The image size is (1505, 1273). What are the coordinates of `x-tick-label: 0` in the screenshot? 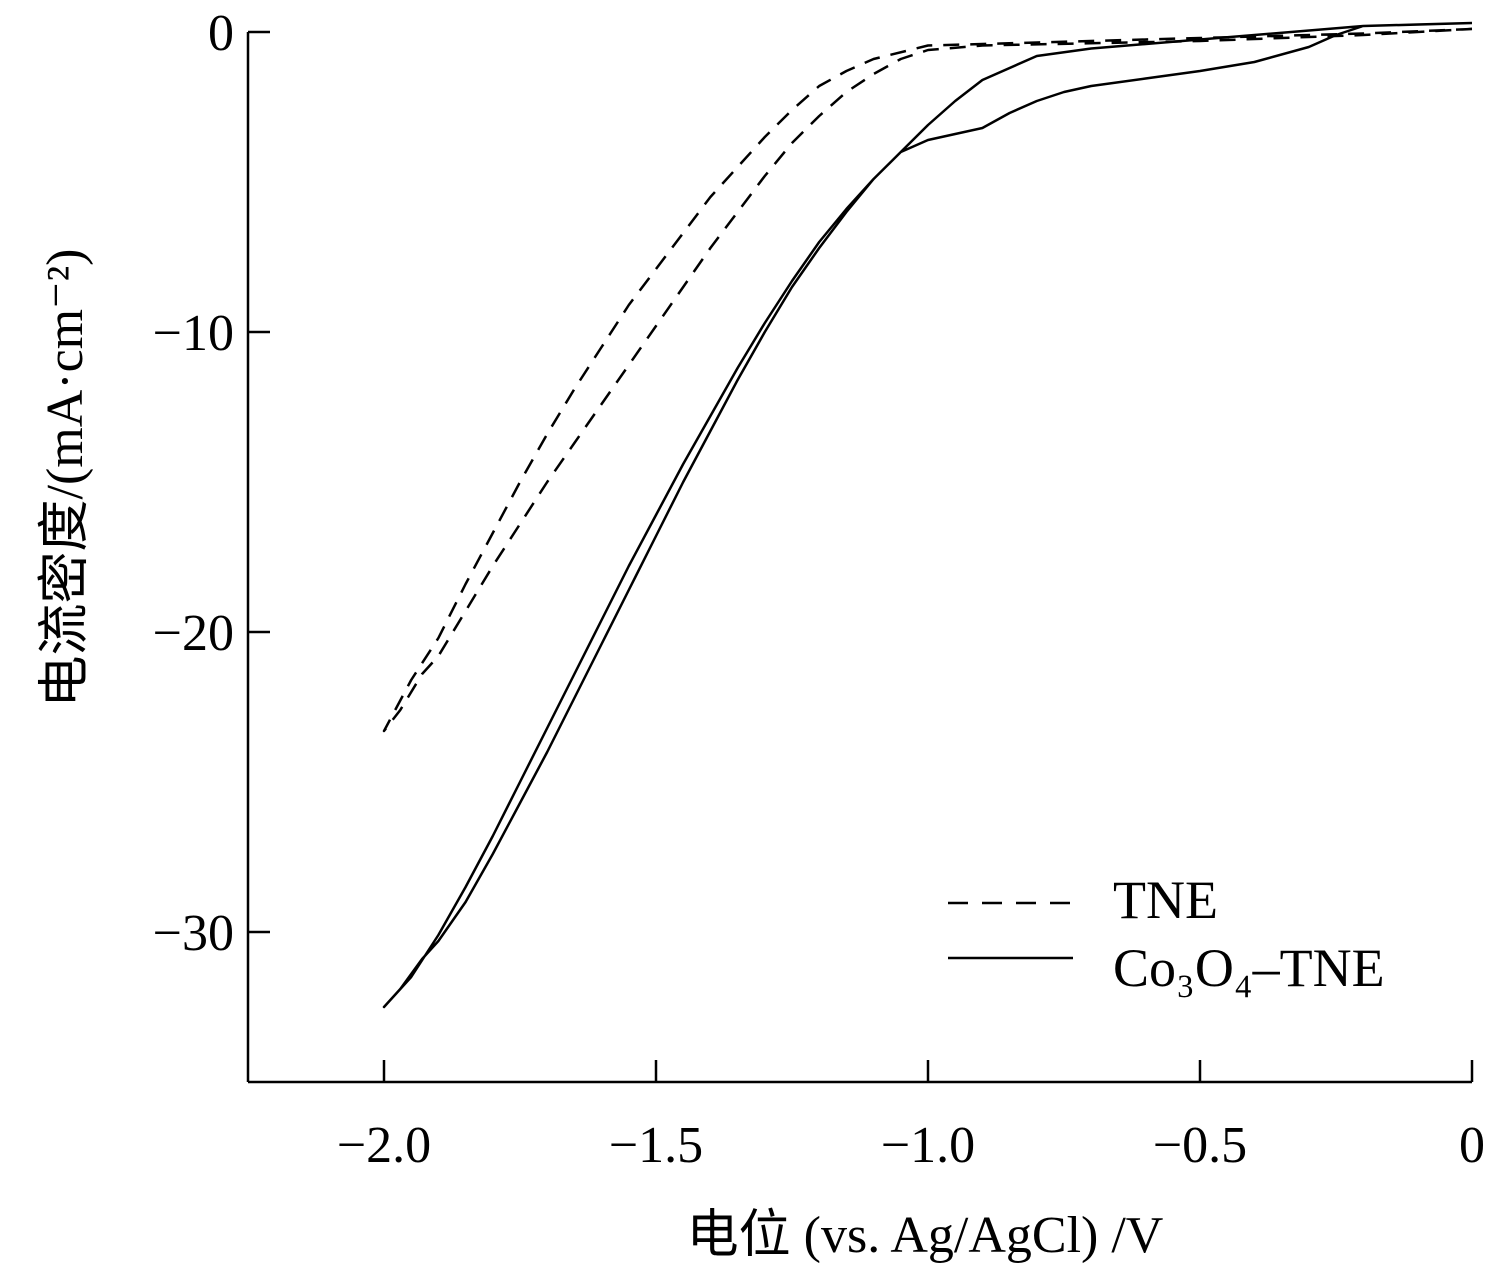 It's located at (1472, 1145).